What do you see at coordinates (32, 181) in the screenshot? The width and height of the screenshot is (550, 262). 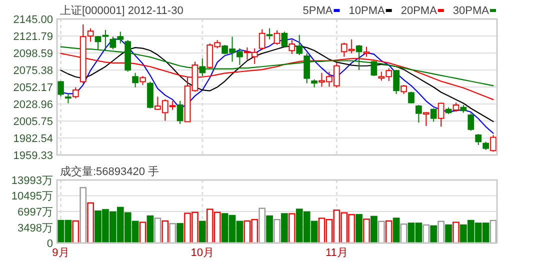 I see `y-tick-label: 13993万` at bounding box center [32, 181].